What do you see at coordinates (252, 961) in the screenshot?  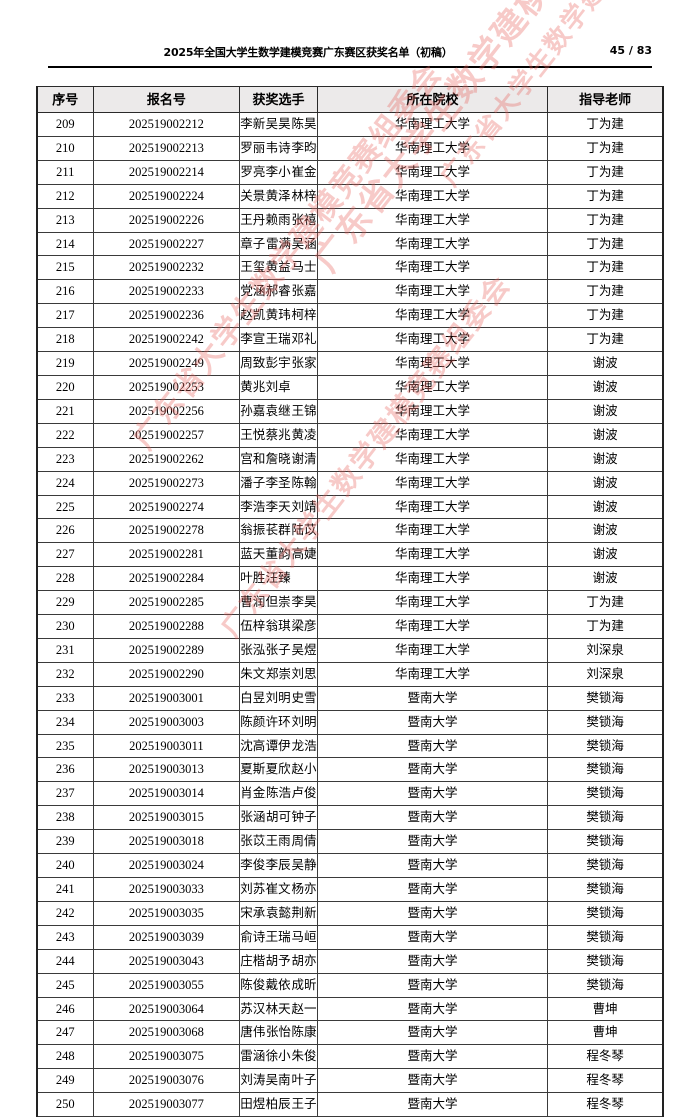 I see `cell-player-1: 庄楷涵` at bounding box center [252, 961].